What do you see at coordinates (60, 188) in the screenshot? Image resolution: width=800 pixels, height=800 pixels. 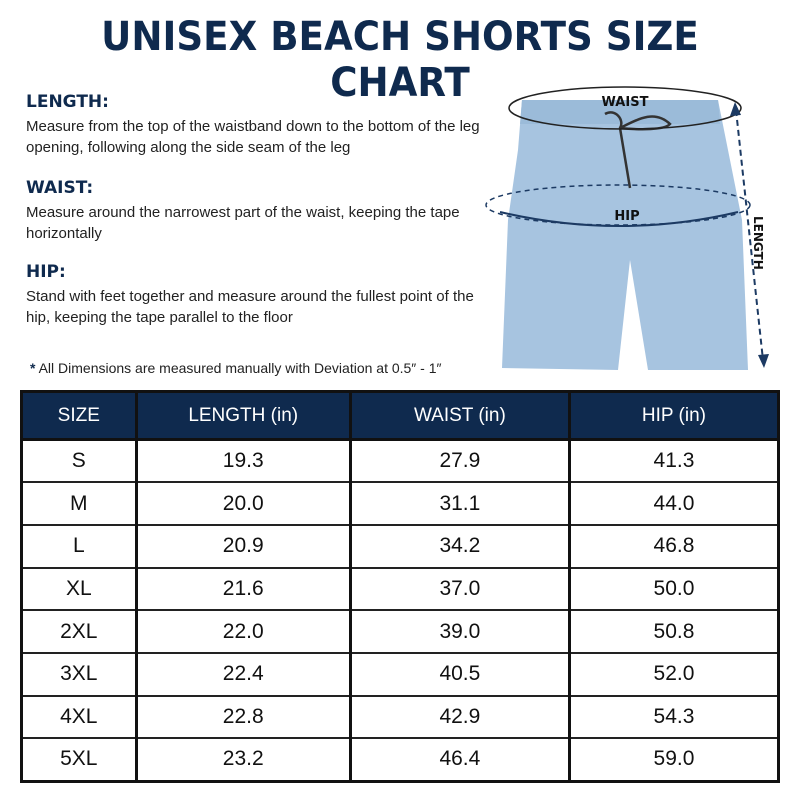 I see `waist-heading: WAIST:` at bounding box center [60, 188].